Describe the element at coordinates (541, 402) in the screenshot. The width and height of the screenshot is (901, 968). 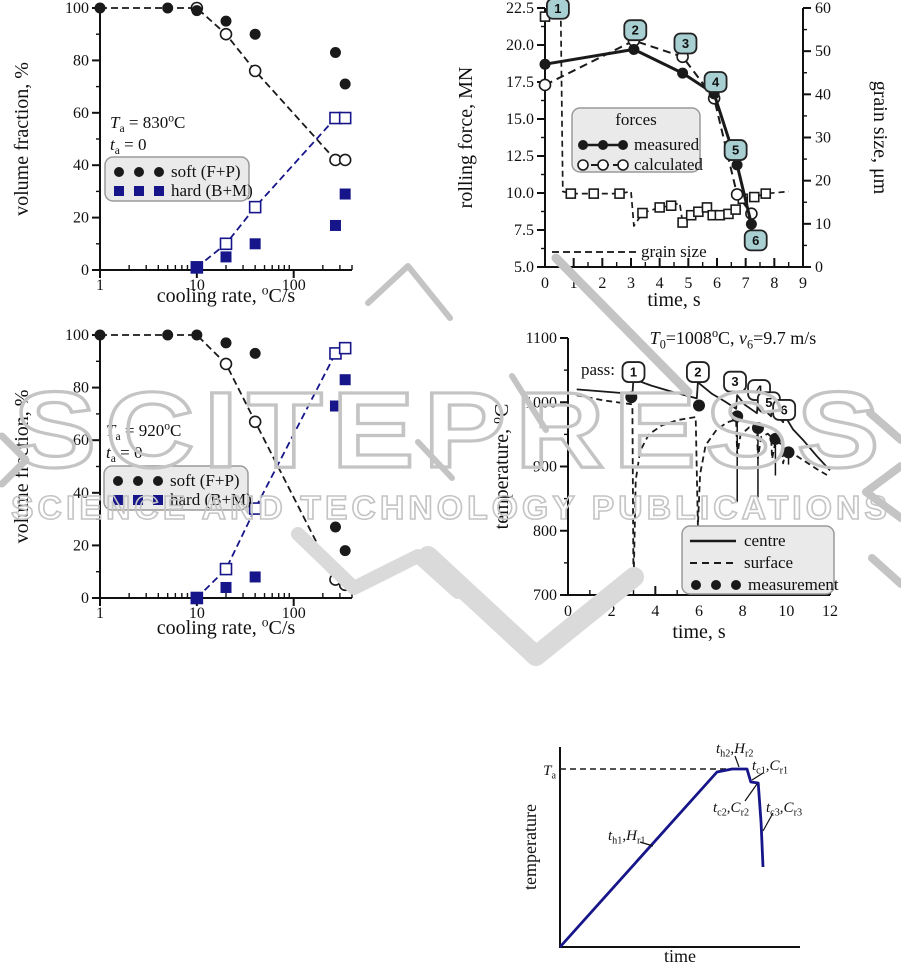
I see `svg-text: 1000` at that location.